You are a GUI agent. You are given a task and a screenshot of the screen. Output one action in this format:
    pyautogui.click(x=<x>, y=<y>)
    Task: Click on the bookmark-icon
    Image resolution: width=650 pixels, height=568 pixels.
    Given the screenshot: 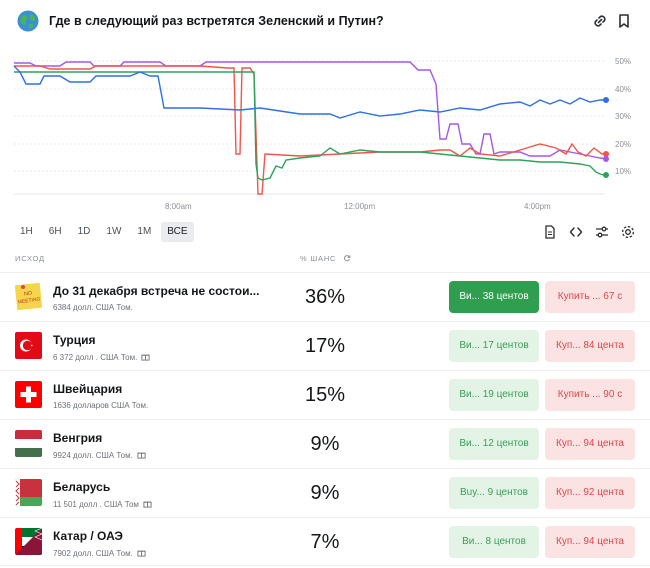 What is the action you would take?
    pyautogui.click(x=624, y=21)
    